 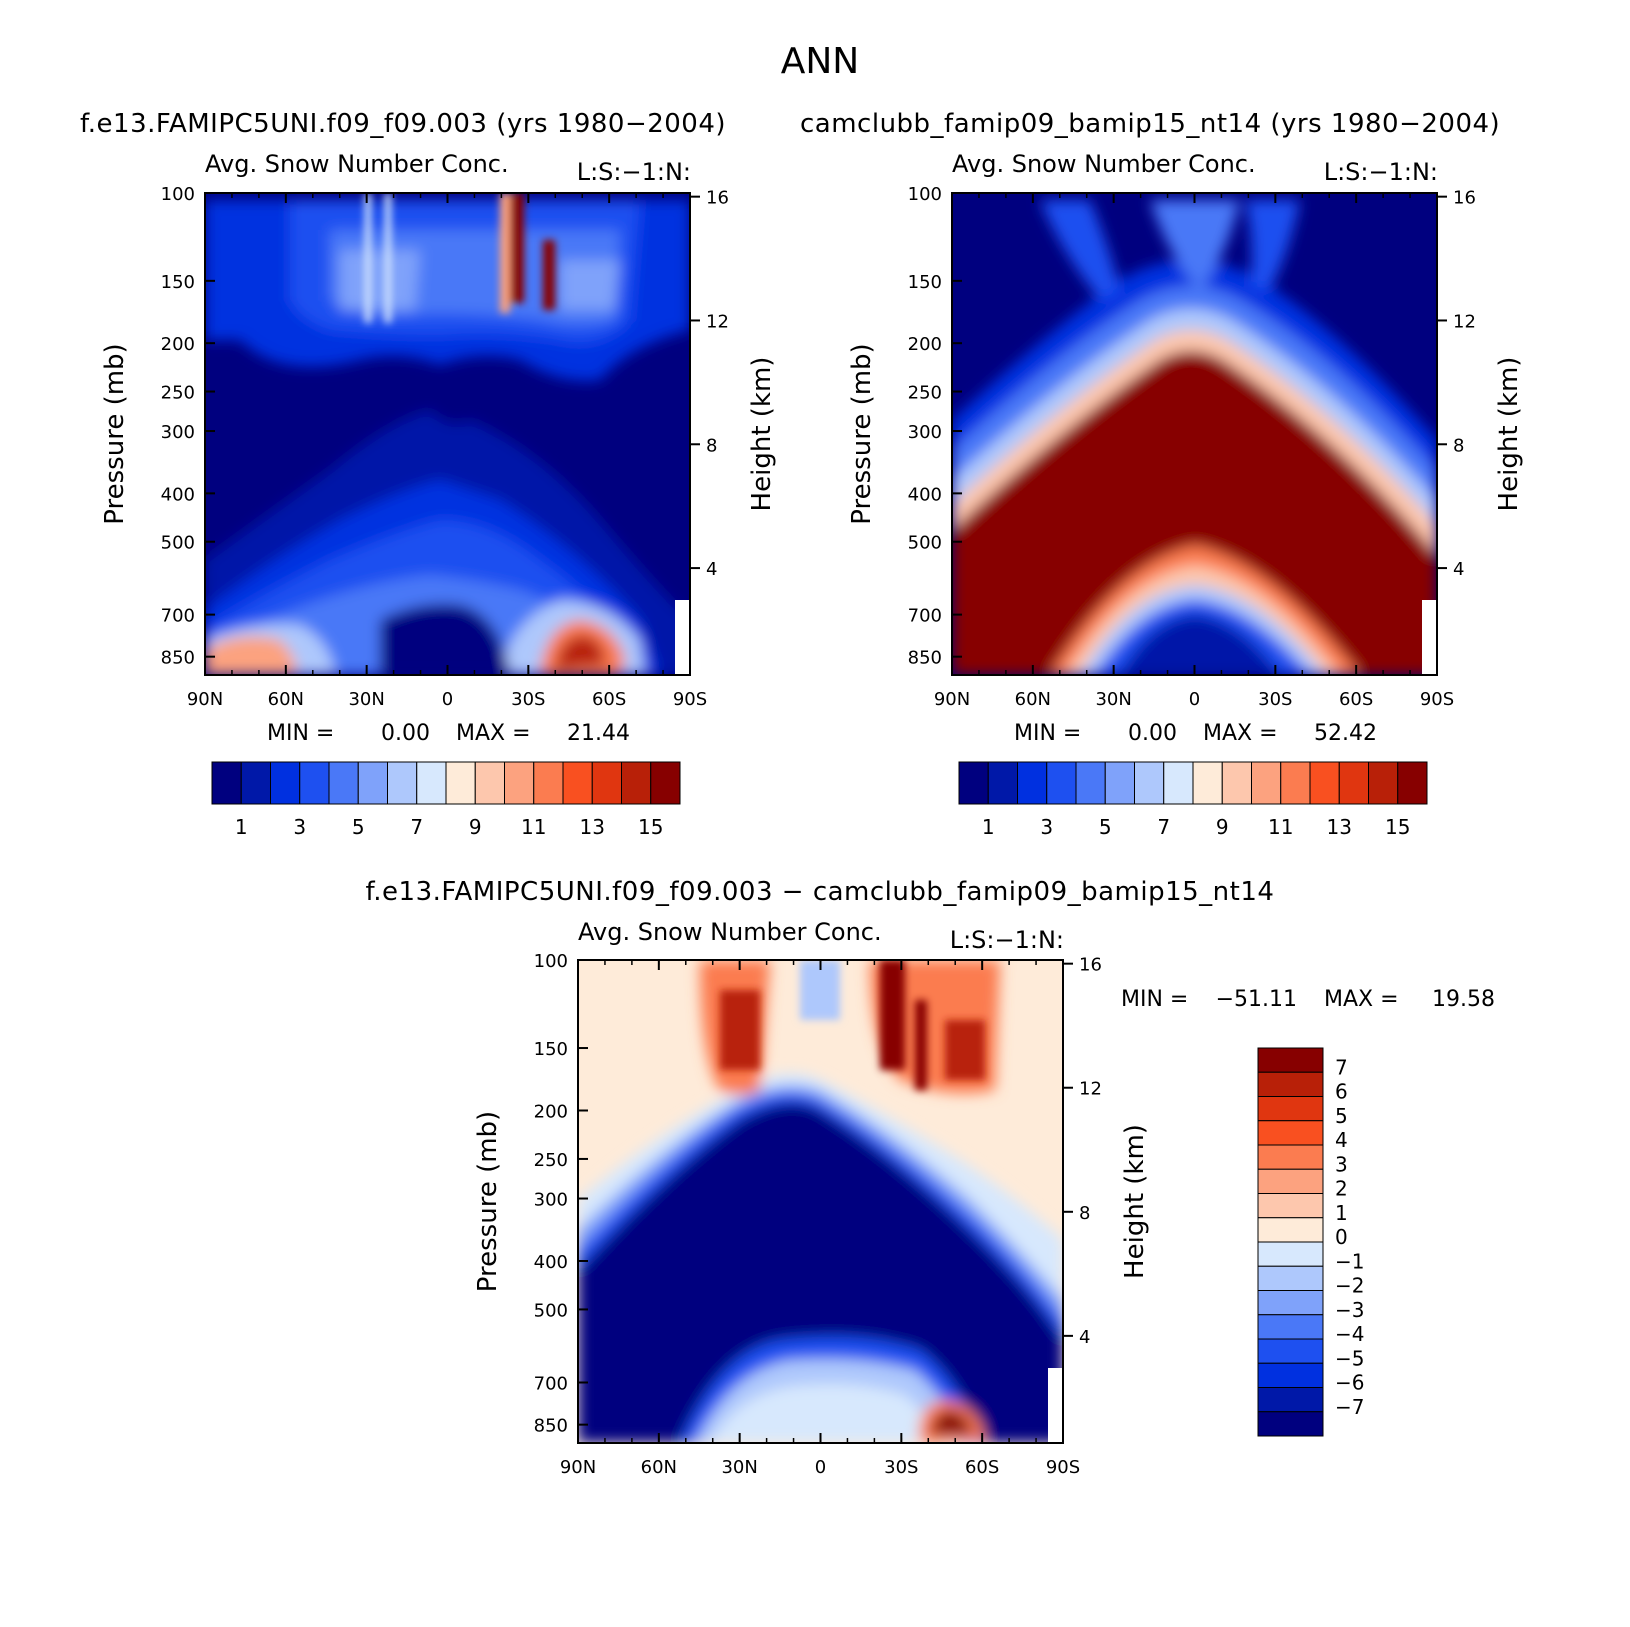 I want to click on y-tick-label: 100, so click(x=925, y=194).